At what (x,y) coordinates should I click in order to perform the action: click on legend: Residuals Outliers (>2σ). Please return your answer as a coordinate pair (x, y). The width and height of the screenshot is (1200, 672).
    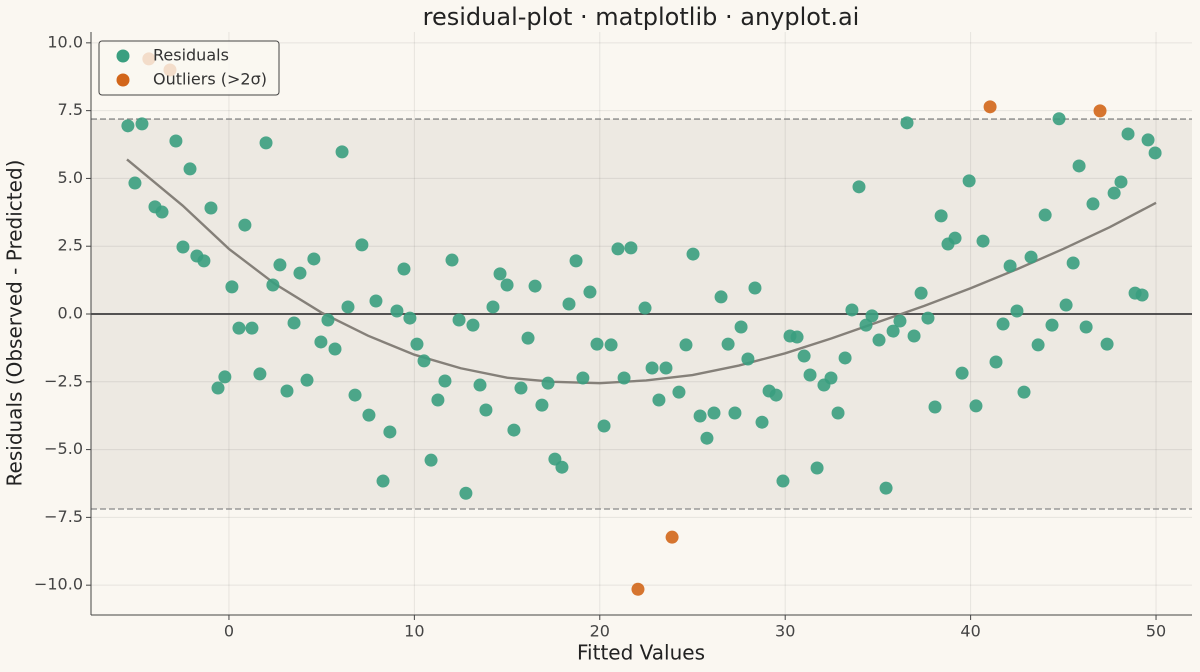
    Looking at the image, I should click on (189, 68).